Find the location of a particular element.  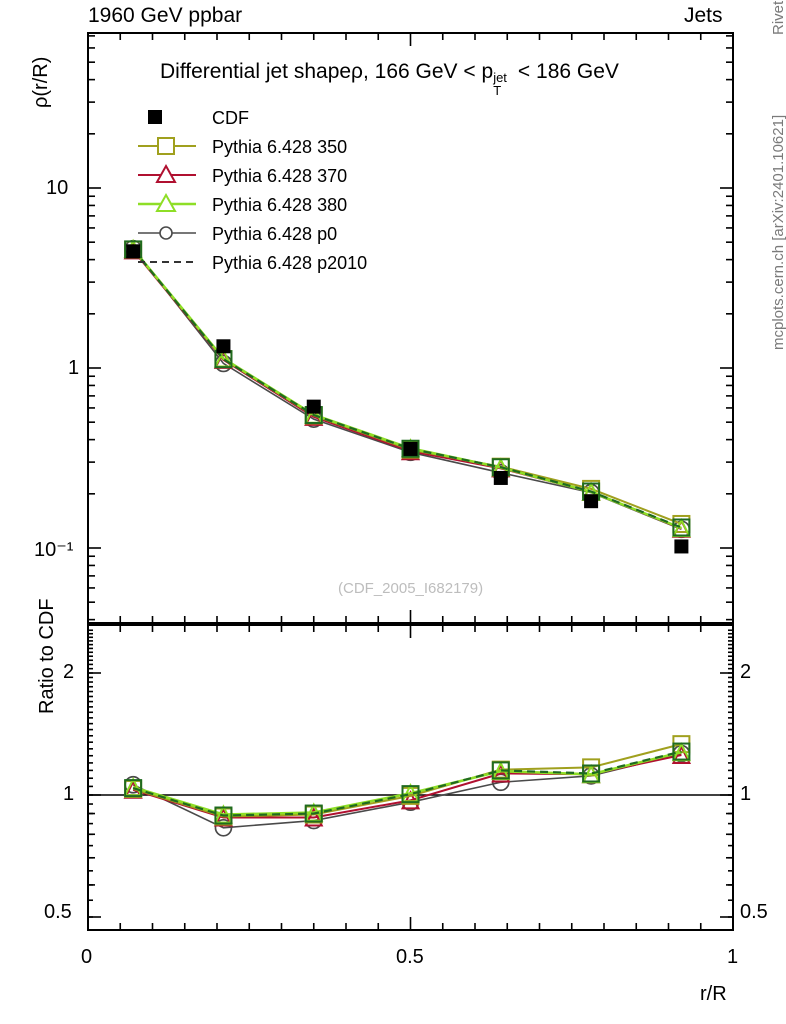

main-ytick-10: 10 is located at coordinates (57, 188).